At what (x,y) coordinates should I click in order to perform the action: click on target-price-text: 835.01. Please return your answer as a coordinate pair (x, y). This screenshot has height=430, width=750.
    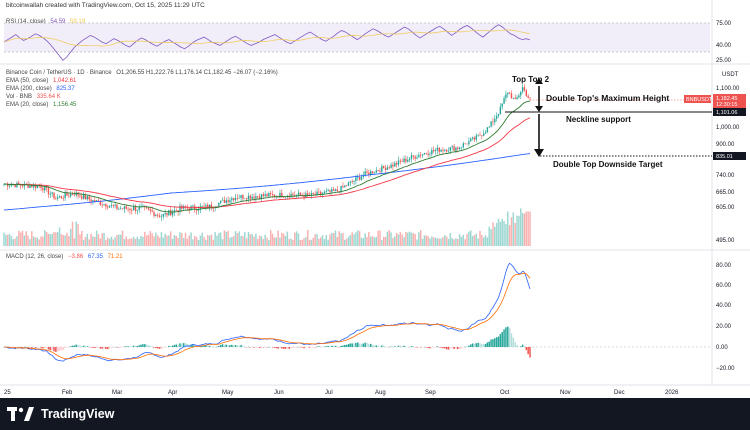
    Looking at the image, I should click on (724, 157).